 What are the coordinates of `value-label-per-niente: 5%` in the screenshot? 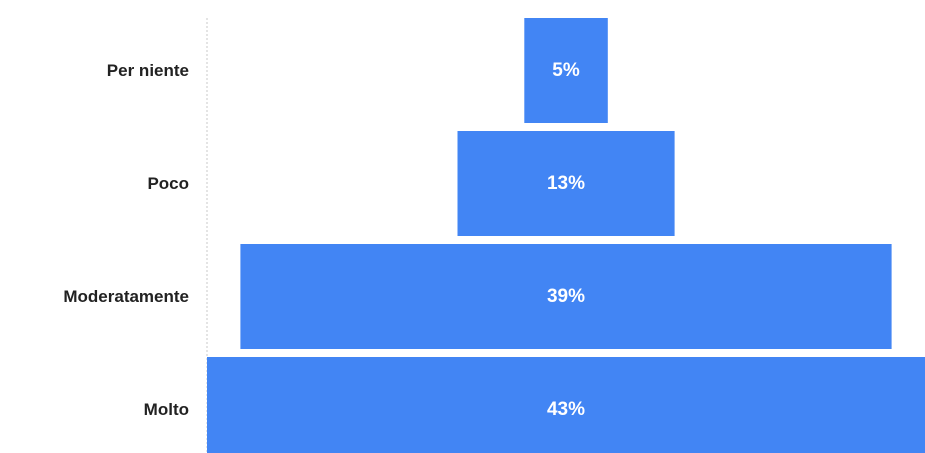 It's located at (566, 70).